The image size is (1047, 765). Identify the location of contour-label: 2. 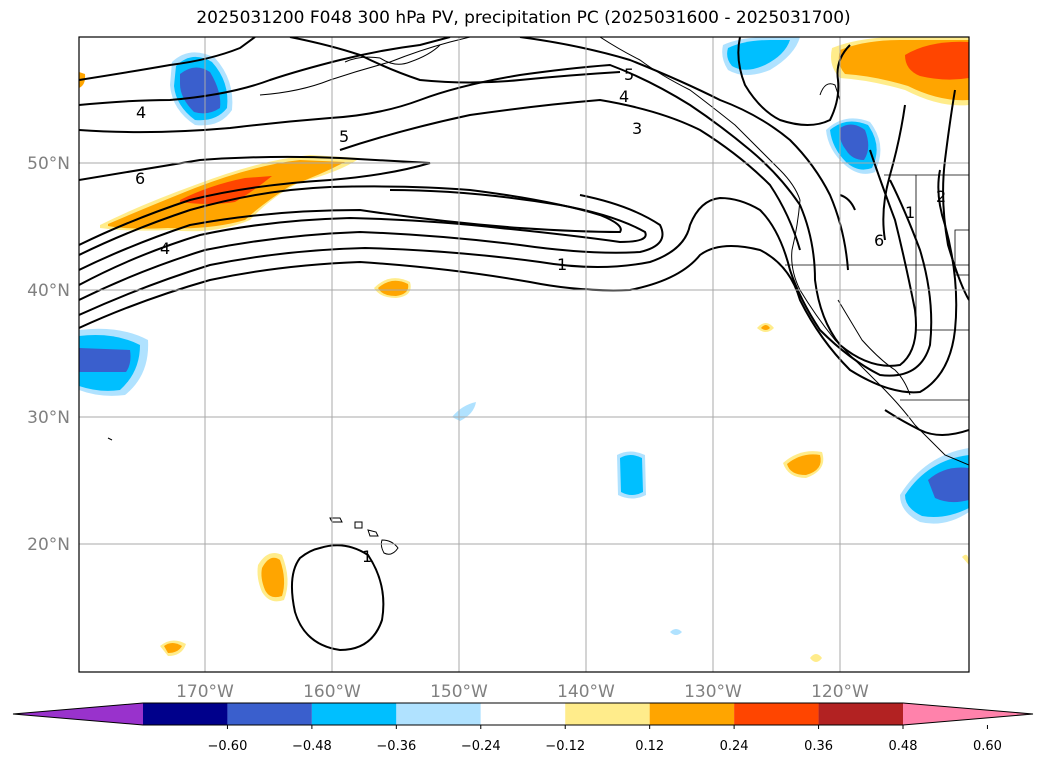
(941, 196).